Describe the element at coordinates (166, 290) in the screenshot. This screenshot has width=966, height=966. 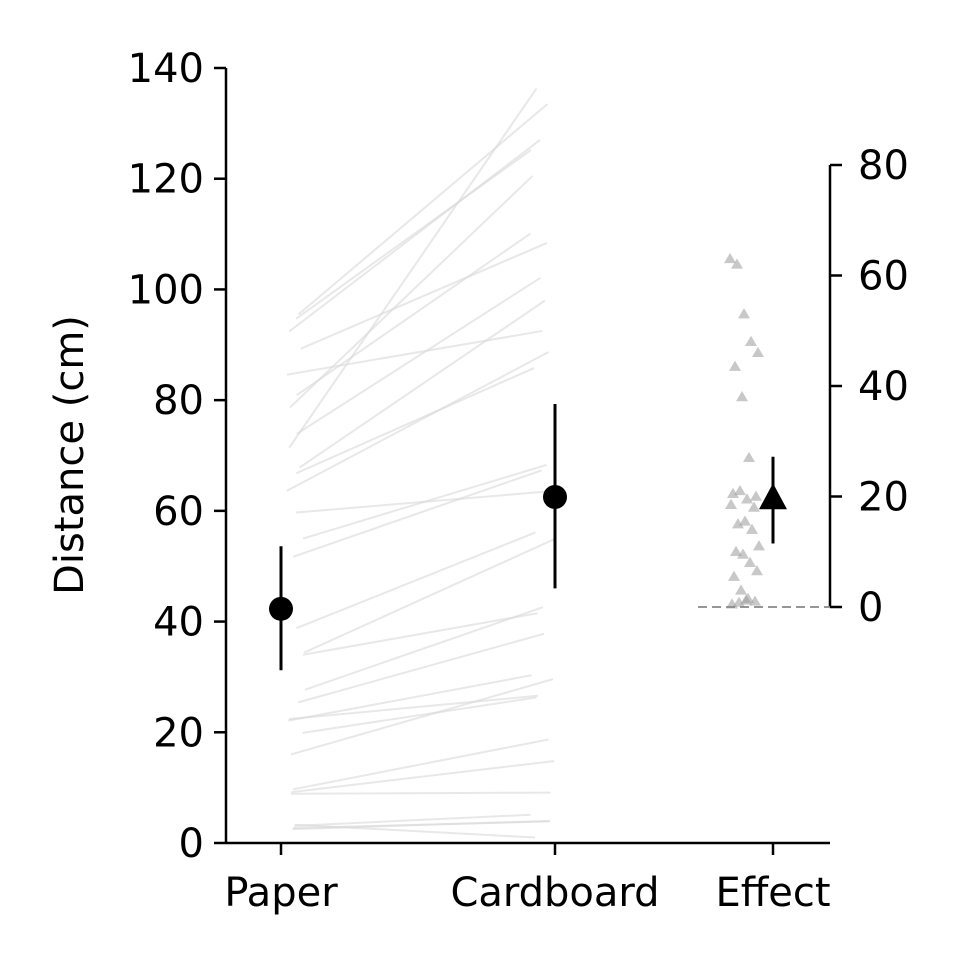
I see `y-tick-label: 100` at that location.